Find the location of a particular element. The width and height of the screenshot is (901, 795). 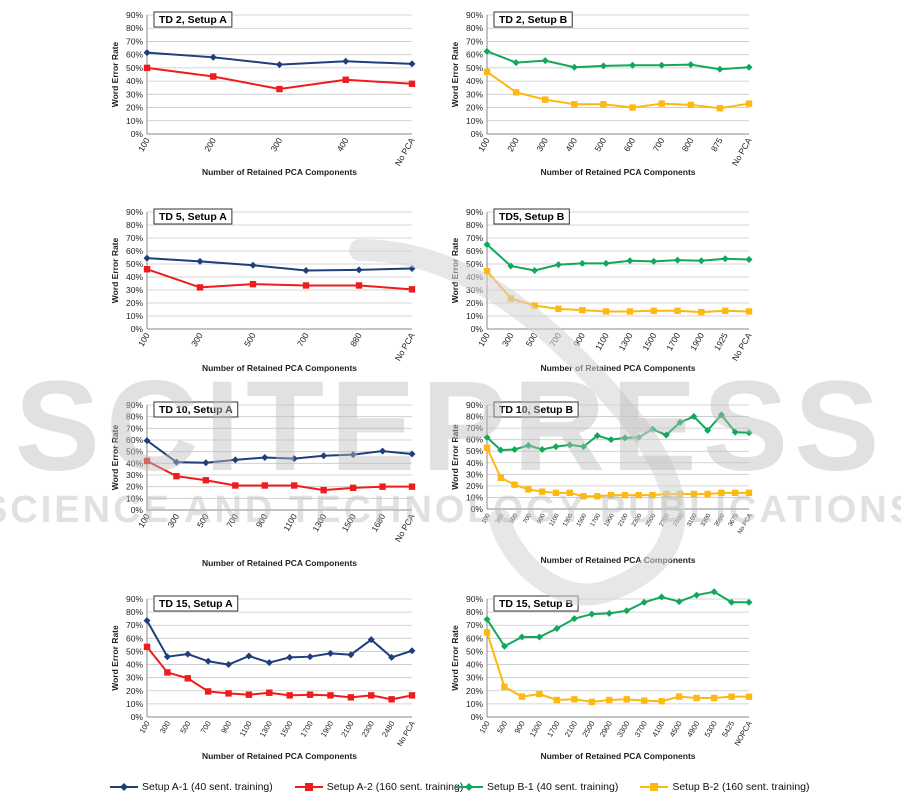

chart-title-text: TD 15, Setup A is located at coordinates (196, 604).